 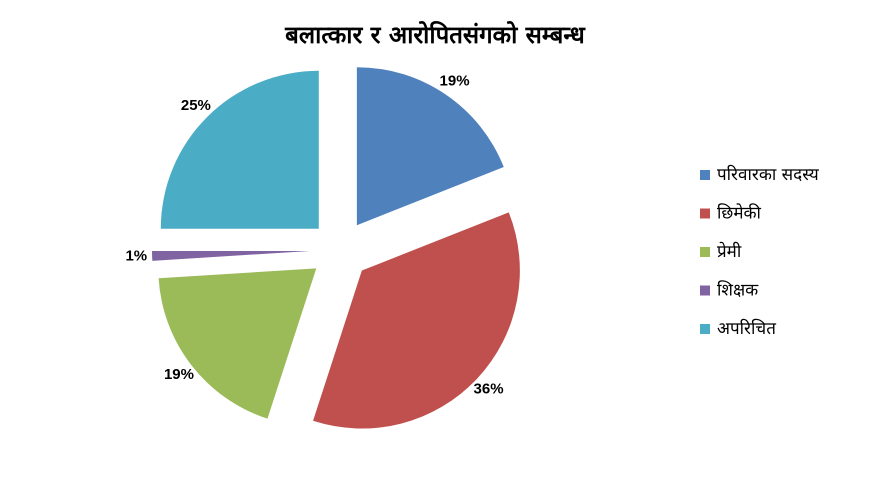 I want to click on legend-label: अपरिचित, so click(x=746, y=328).